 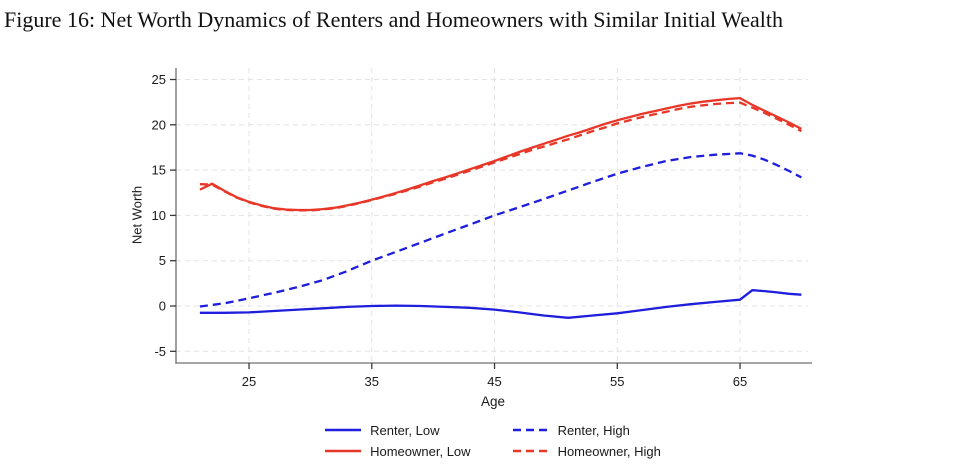 I want to click on legend-item-homeowner-low: Homeowner, Low, so click(x=398, y=451).